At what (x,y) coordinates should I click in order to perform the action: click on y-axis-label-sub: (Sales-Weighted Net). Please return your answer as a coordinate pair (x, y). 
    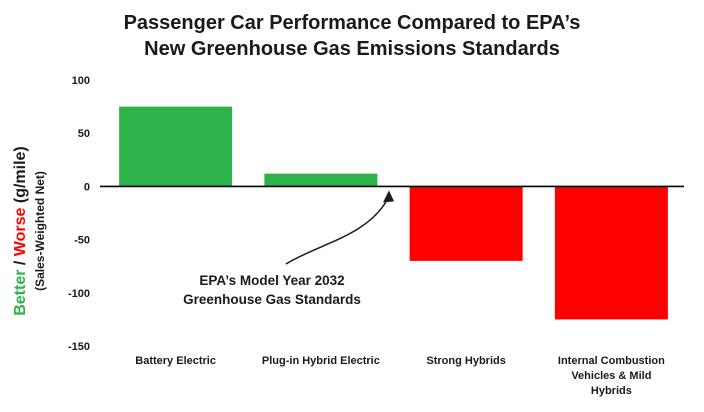
    Looking at the image, I should click on (40, 231).